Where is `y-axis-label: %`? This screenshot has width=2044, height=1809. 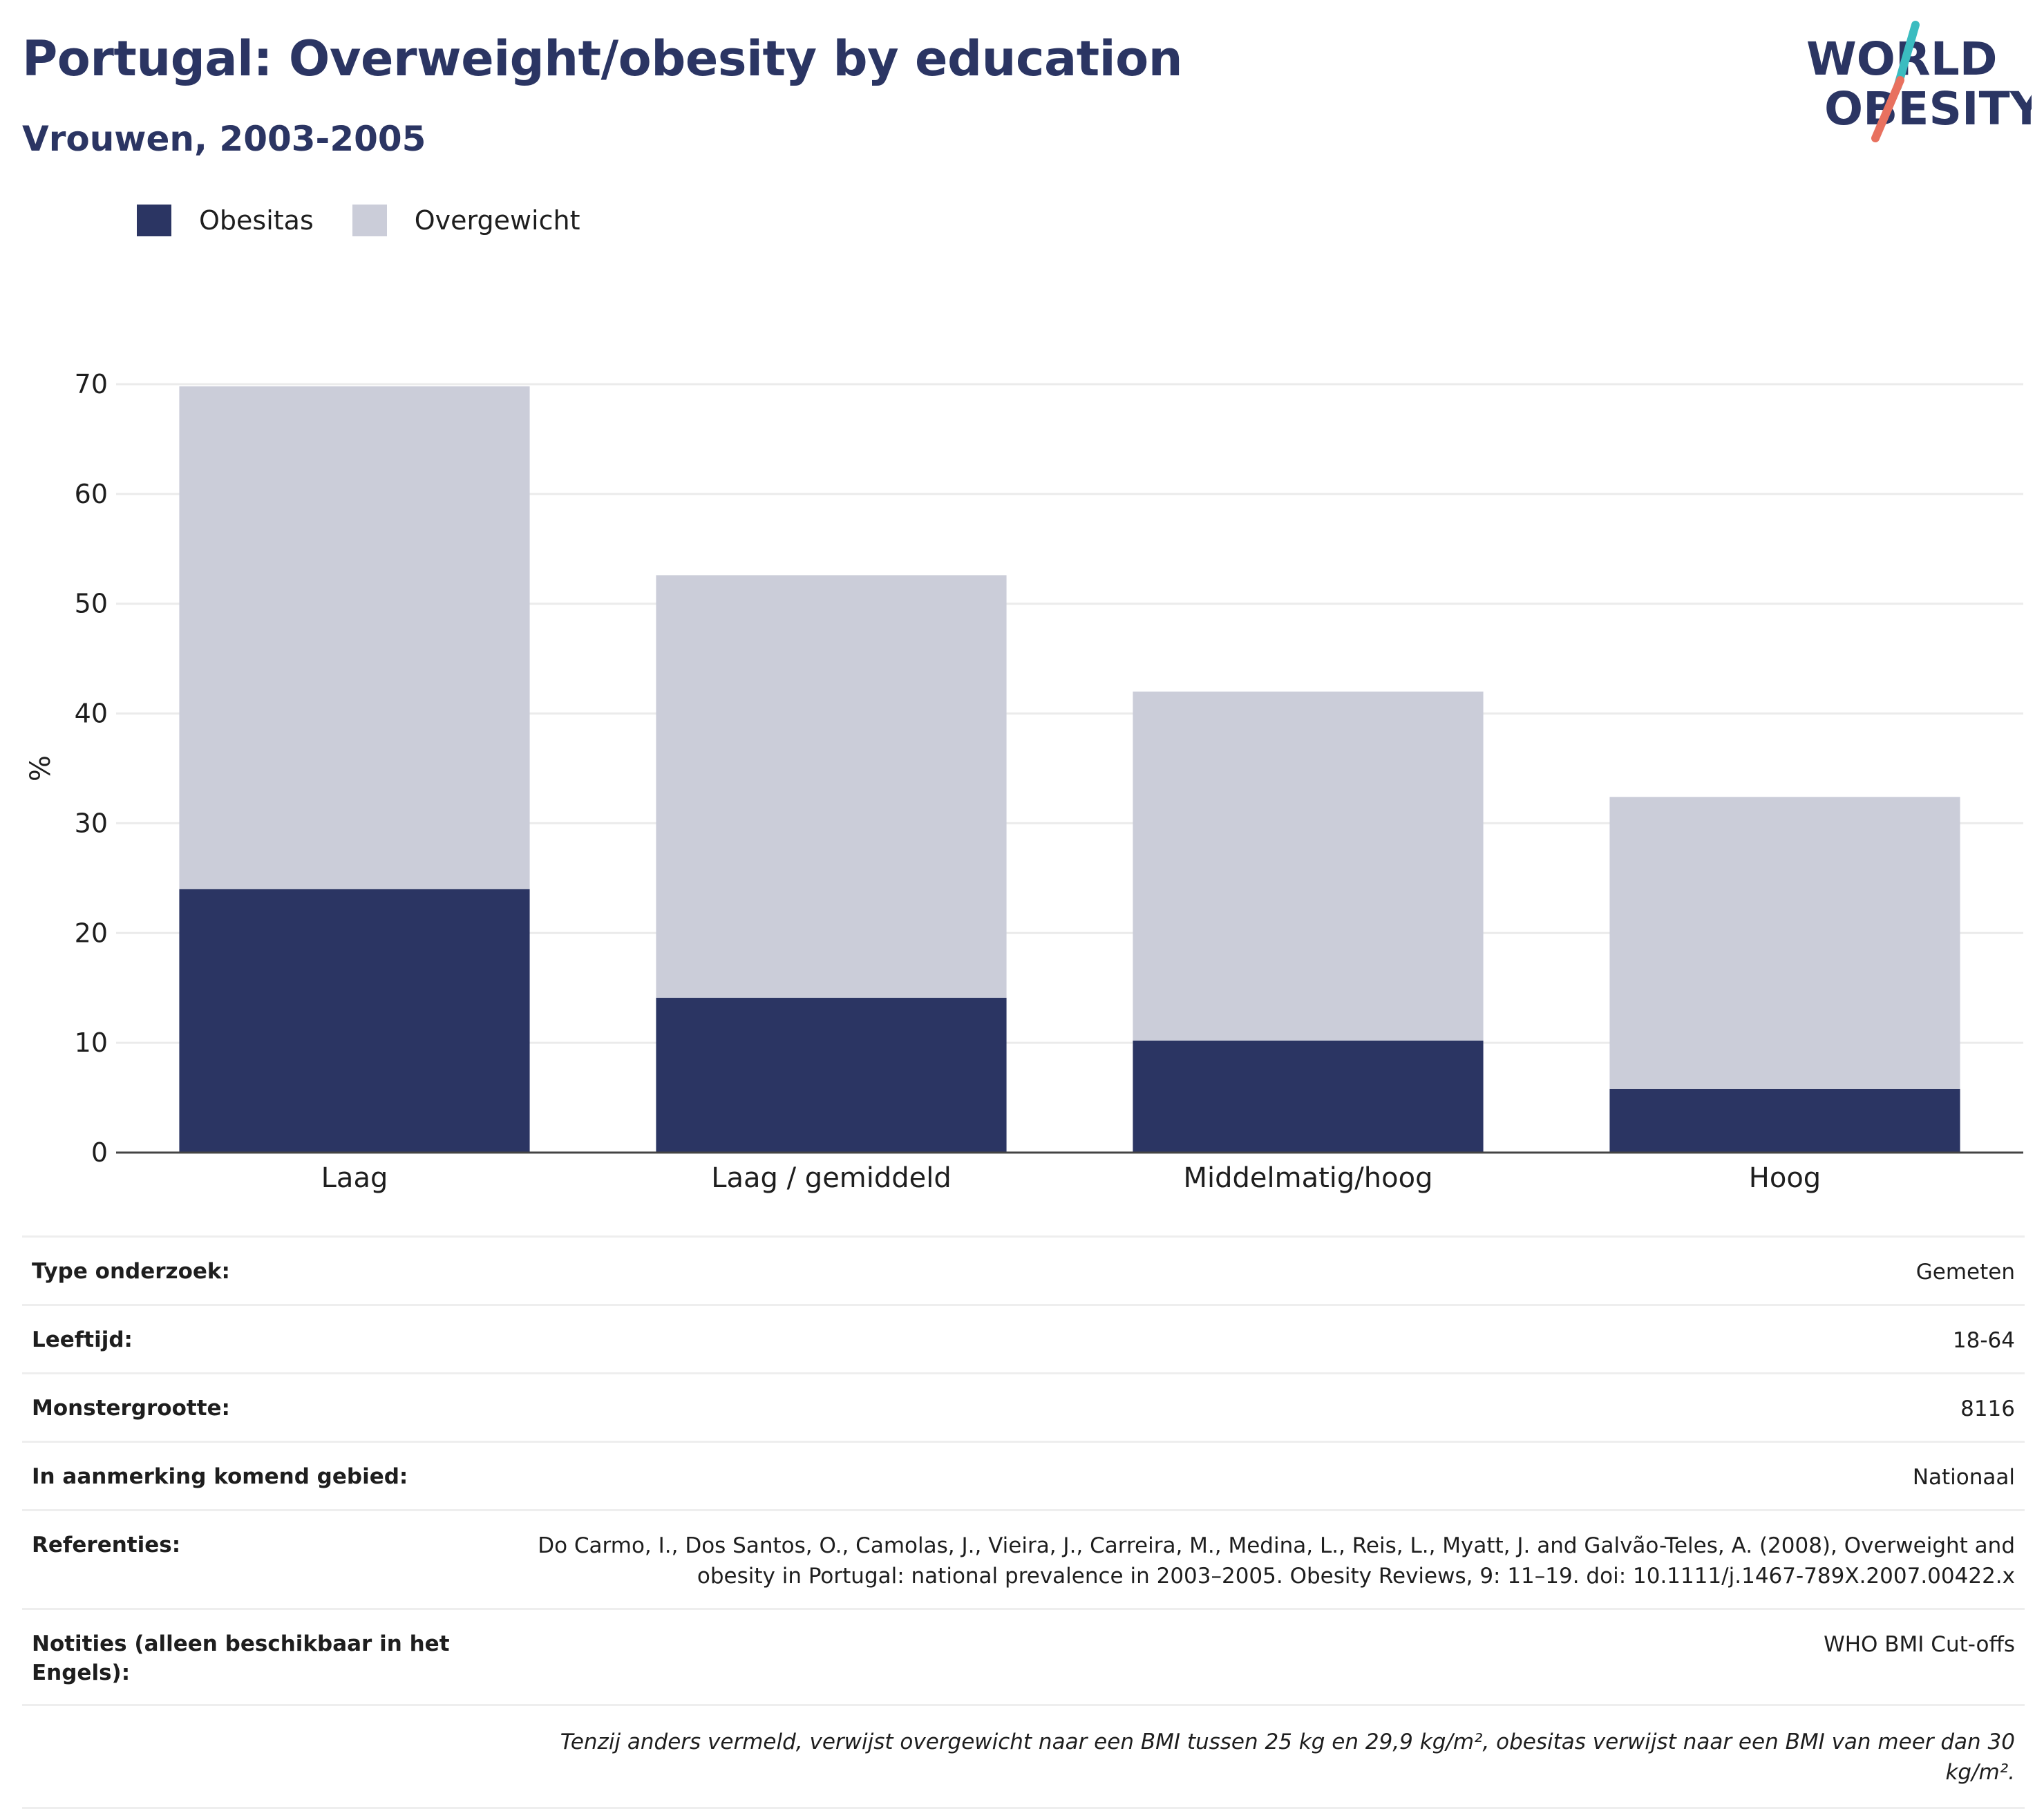
y-axis-label: % is located at coordinates (41, 769).